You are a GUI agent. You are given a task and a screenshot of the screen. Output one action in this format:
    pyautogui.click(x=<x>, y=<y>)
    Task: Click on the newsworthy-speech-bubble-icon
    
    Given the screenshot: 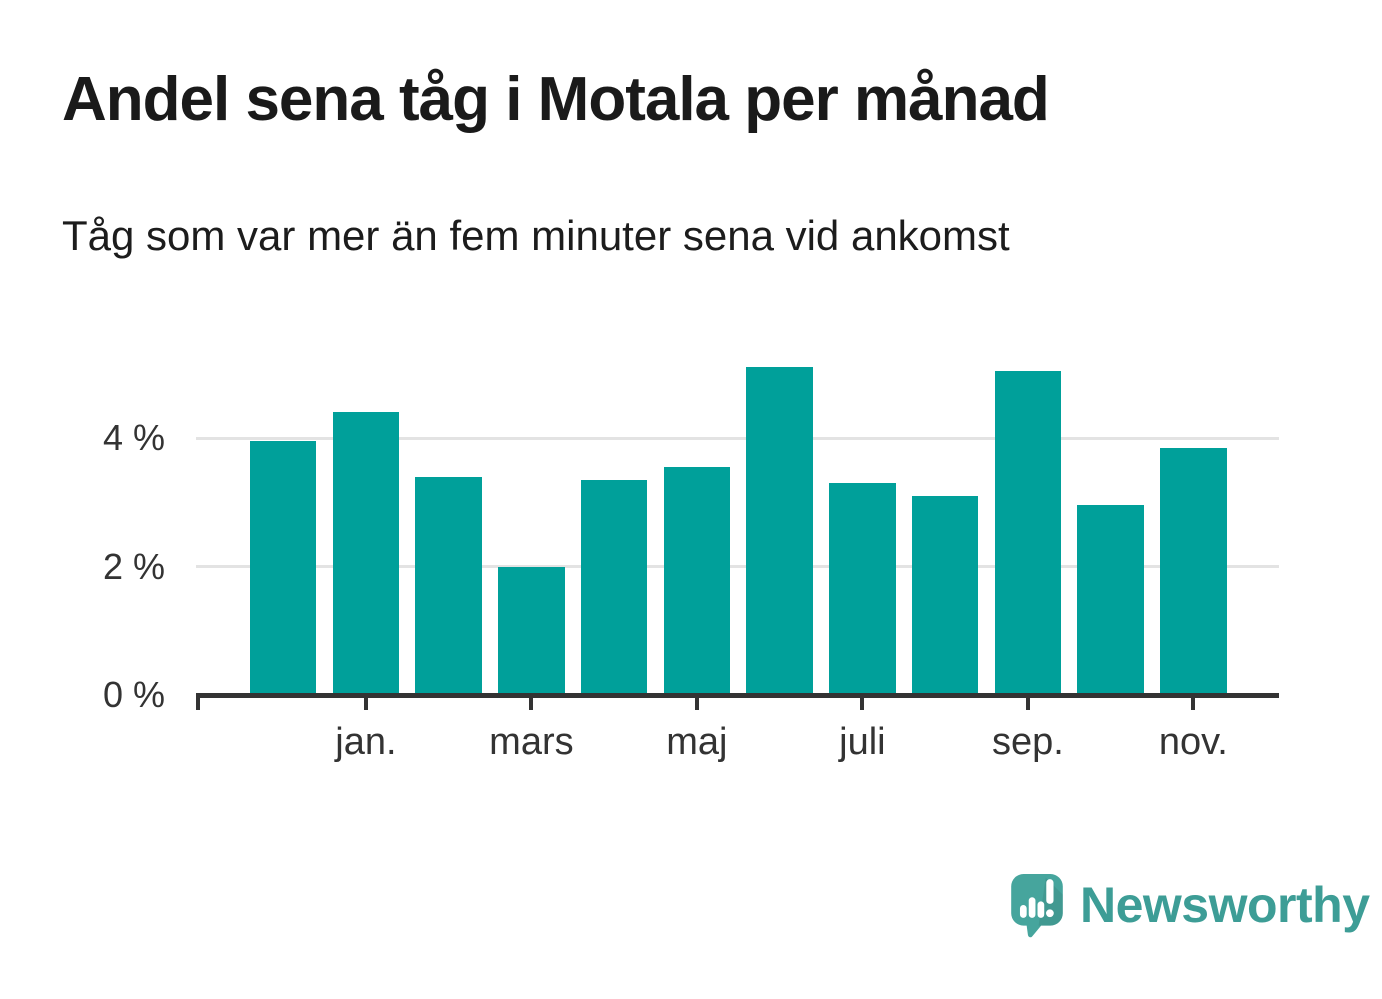 What is the action you would take?
    pyautogui.click(x=1037, y=906)
    